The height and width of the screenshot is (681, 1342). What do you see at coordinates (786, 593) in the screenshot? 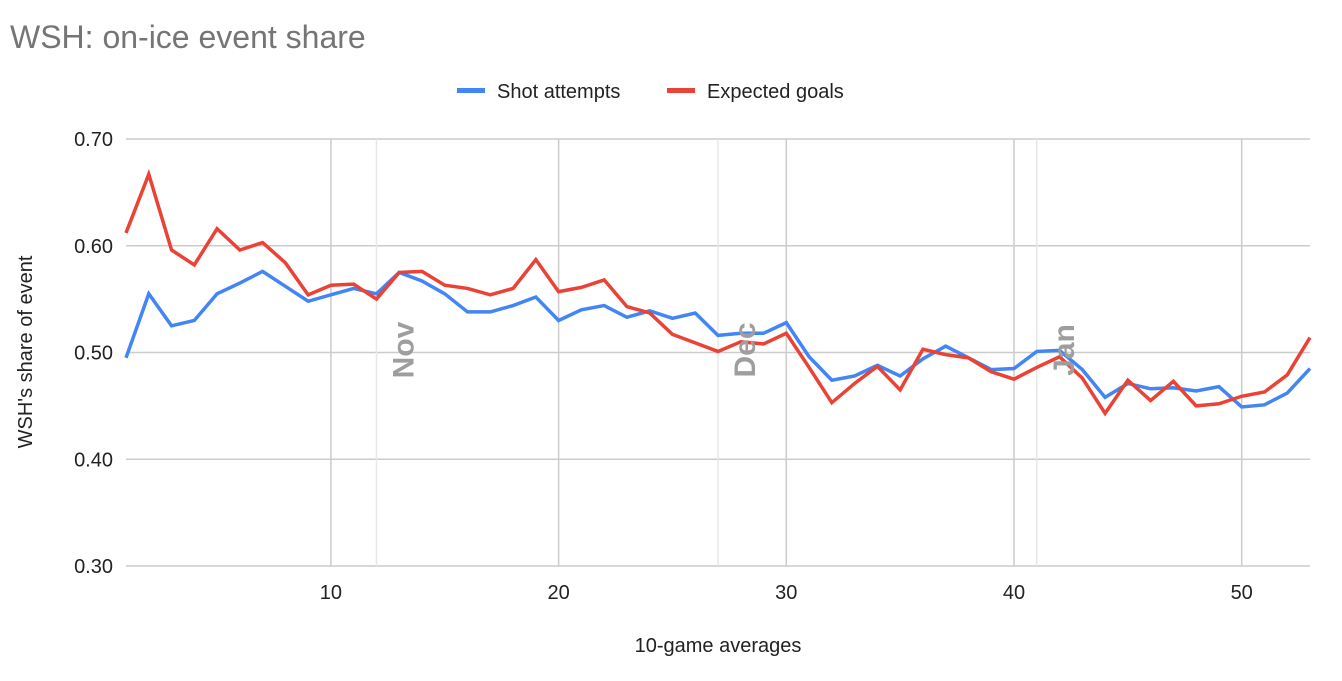
I see `x-tick-label: 30` at bounding box center [786, 593].